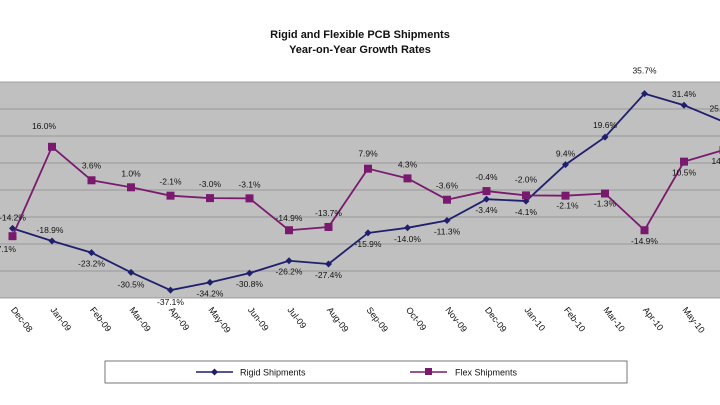 The image size is (720, 405). What do you see at coordinates (684, 94) in the screenshot?
I see `data-label: 31.4%` at bounding box center [684, 94].